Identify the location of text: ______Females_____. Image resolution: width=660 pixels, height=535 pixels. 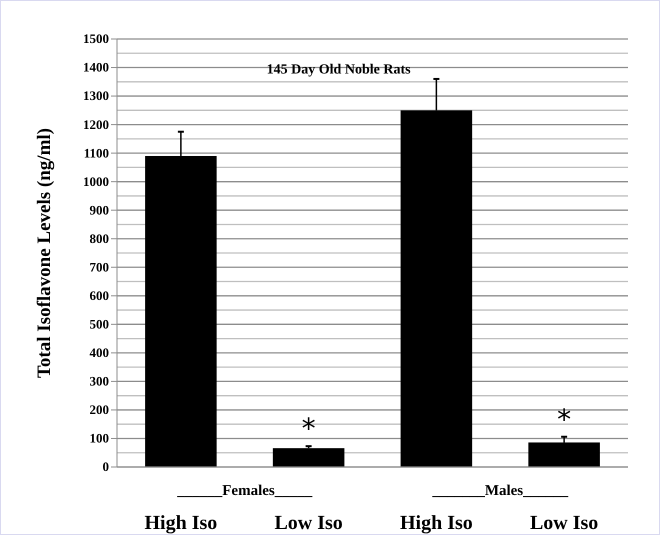
(244, 491).